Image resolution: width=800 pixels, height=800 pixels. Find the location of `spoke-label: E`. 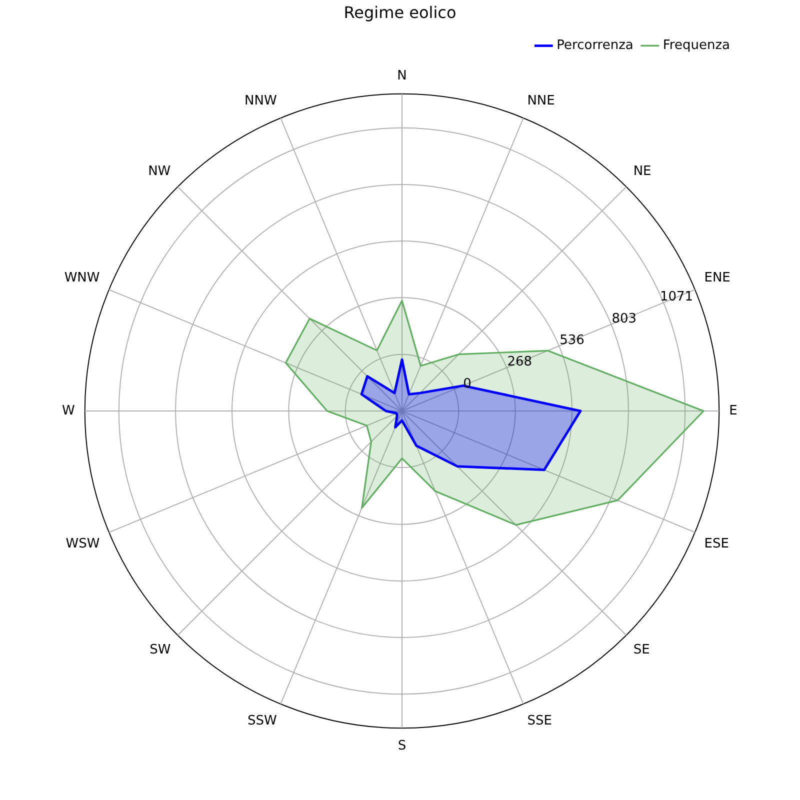

spoke-label: E is located at coordinates (733, 410).